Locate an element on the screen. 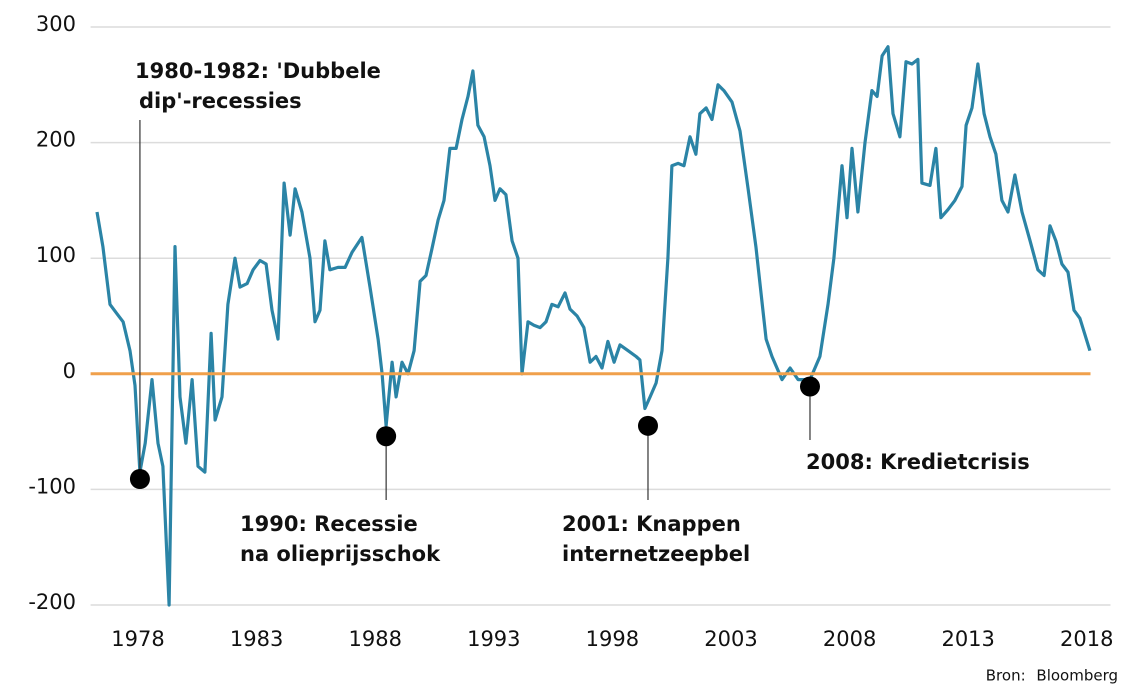 This screenshot has height=688, width=1129. y-tick-label: 300 is located at coordinates (56, 24).